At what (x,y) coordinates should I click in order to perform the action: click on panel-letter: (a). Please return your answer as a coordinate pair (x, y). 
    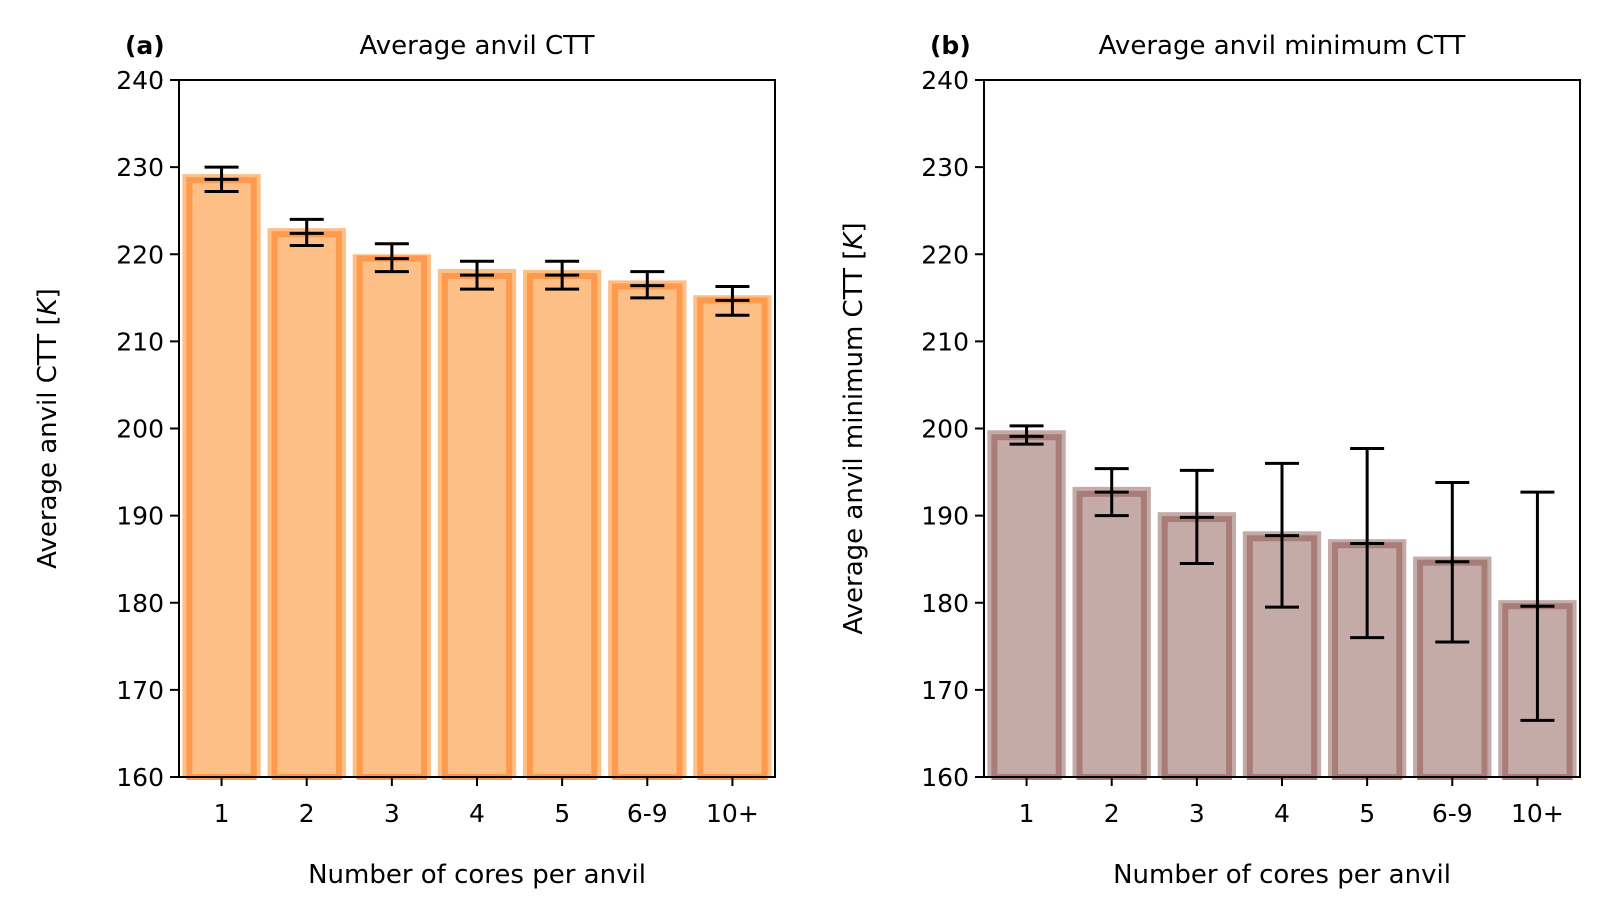
    Looking at the image, I should click on (145, 45).